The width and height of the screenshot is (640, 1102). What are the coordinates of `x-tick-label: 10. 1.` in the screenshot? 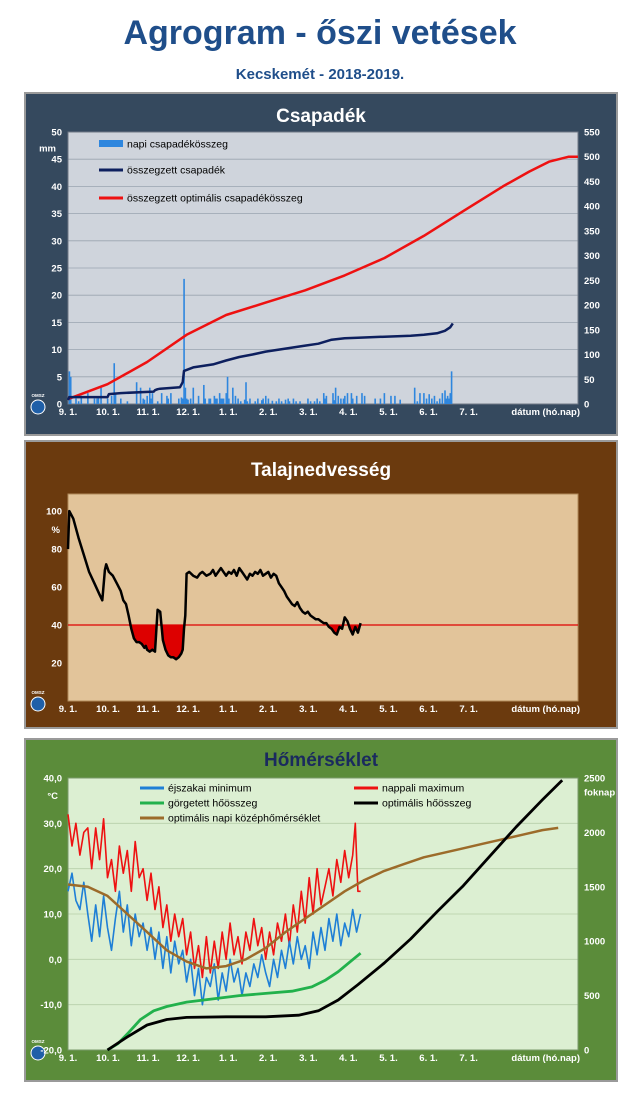 It's located at (108, 412).